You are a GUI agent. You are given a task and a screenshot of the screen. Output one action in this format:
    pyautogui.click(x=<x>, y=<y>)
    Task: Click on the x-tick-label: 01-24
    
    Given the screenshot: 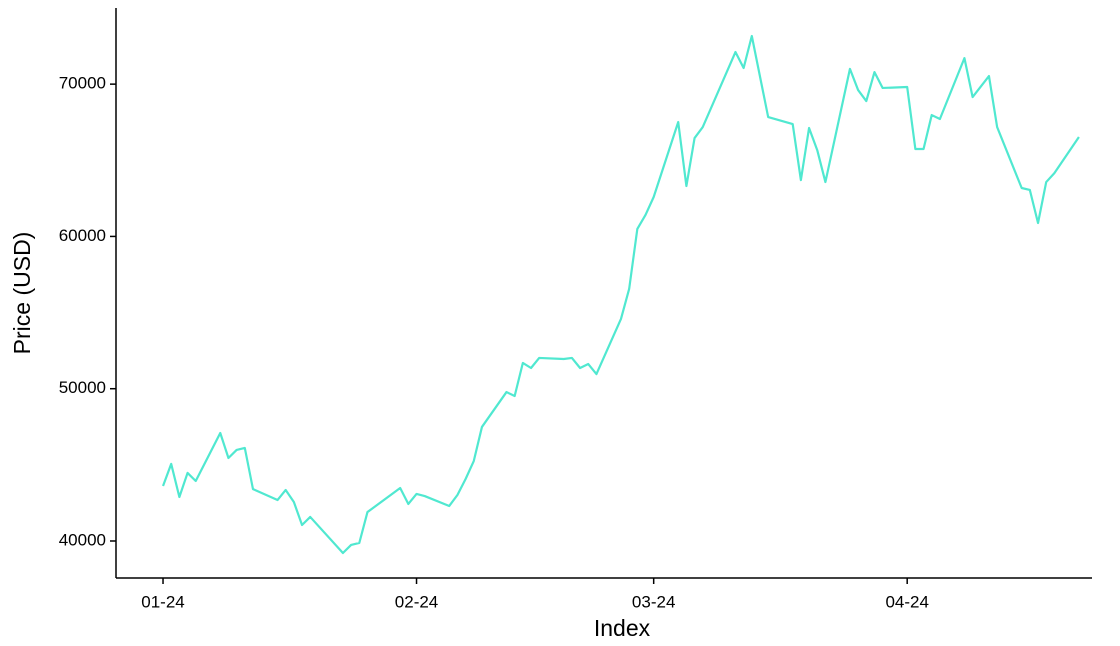 What is the action you would take?
    pyautogui.click(x=162, y=601)
    